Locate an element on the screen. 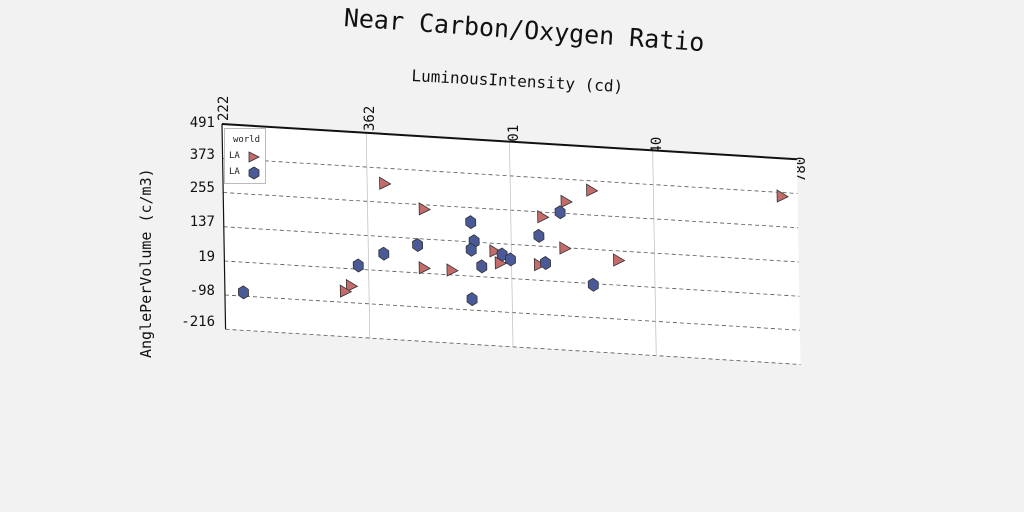 The width and height of the screenshot is (1024, 512). y-axis-label: AnglePerVolume (c/m3) is located at coordinates (146, 263).